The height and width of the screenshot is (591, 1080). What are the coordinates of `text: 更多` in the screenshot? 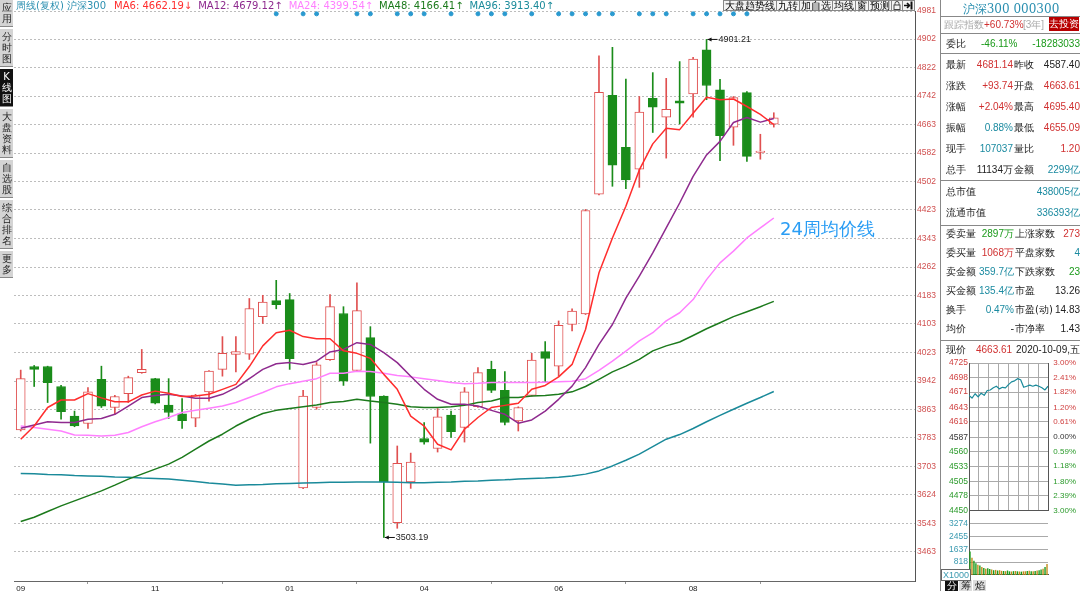 It's located at (6, 264).